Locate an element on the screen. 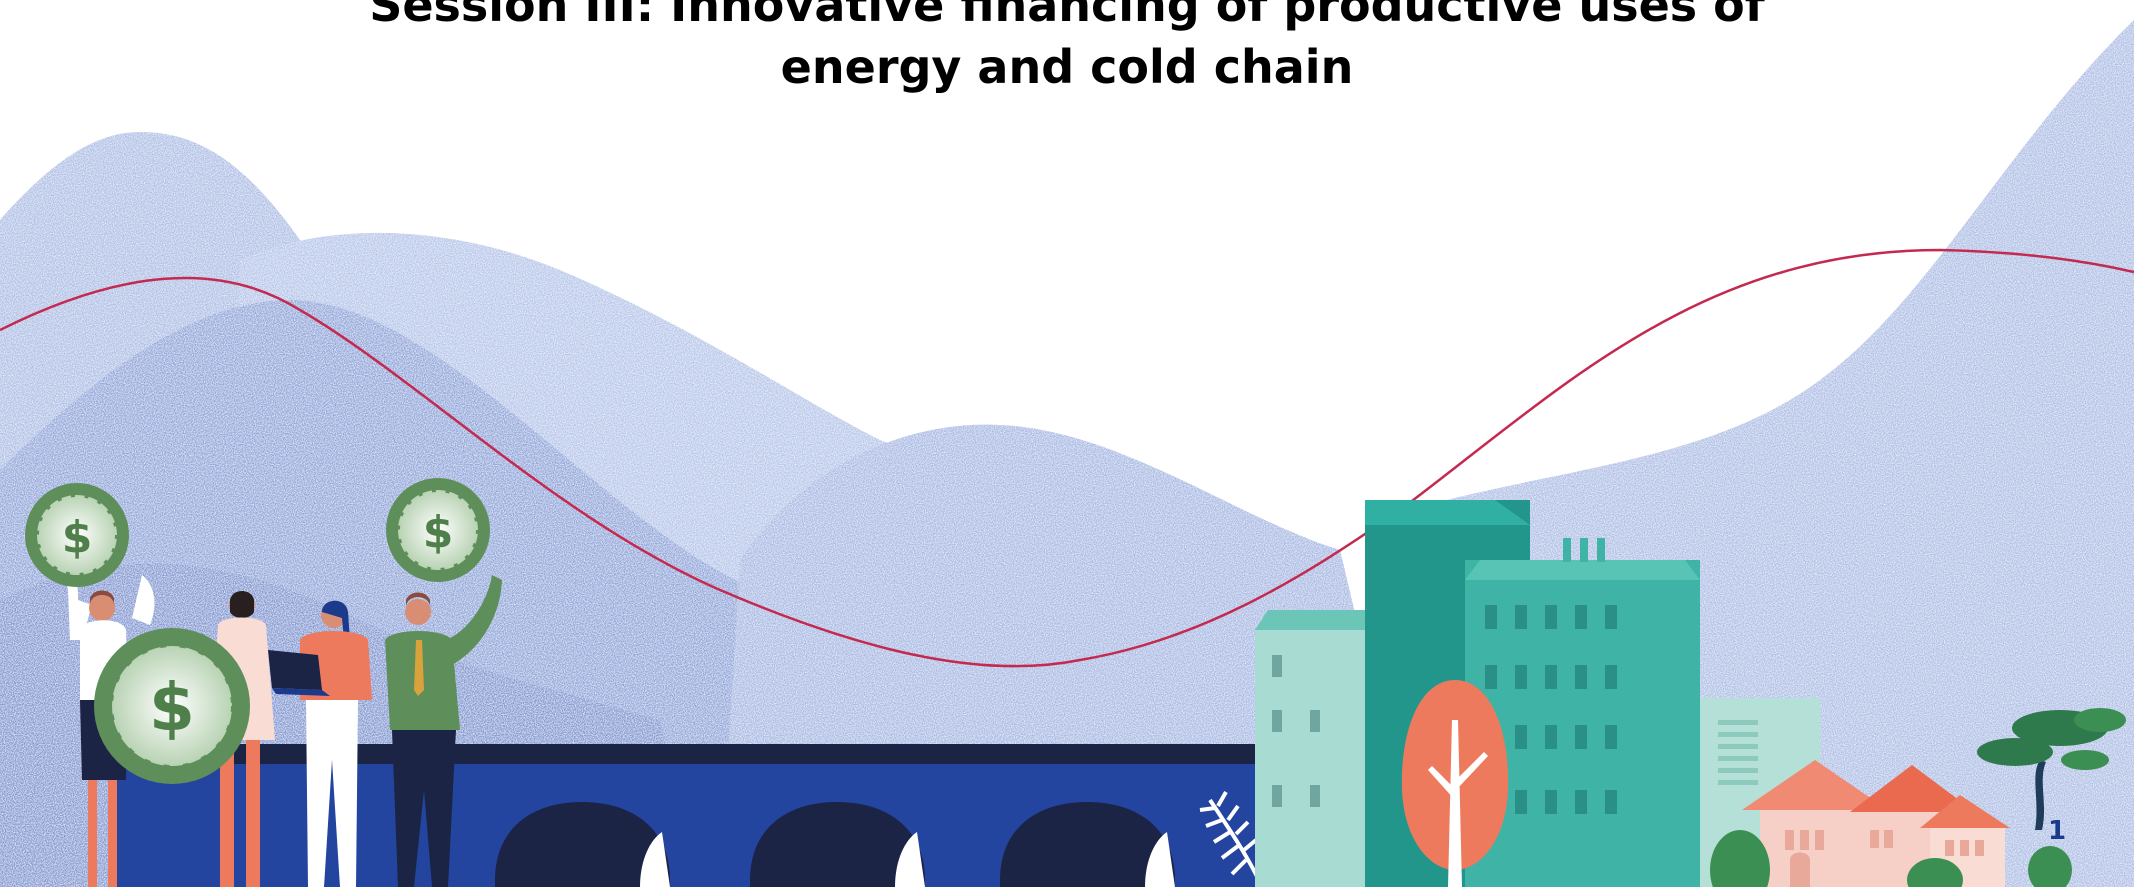 The image size is (2134, 887). house-left-roof is located at coordinates (1815, 785).